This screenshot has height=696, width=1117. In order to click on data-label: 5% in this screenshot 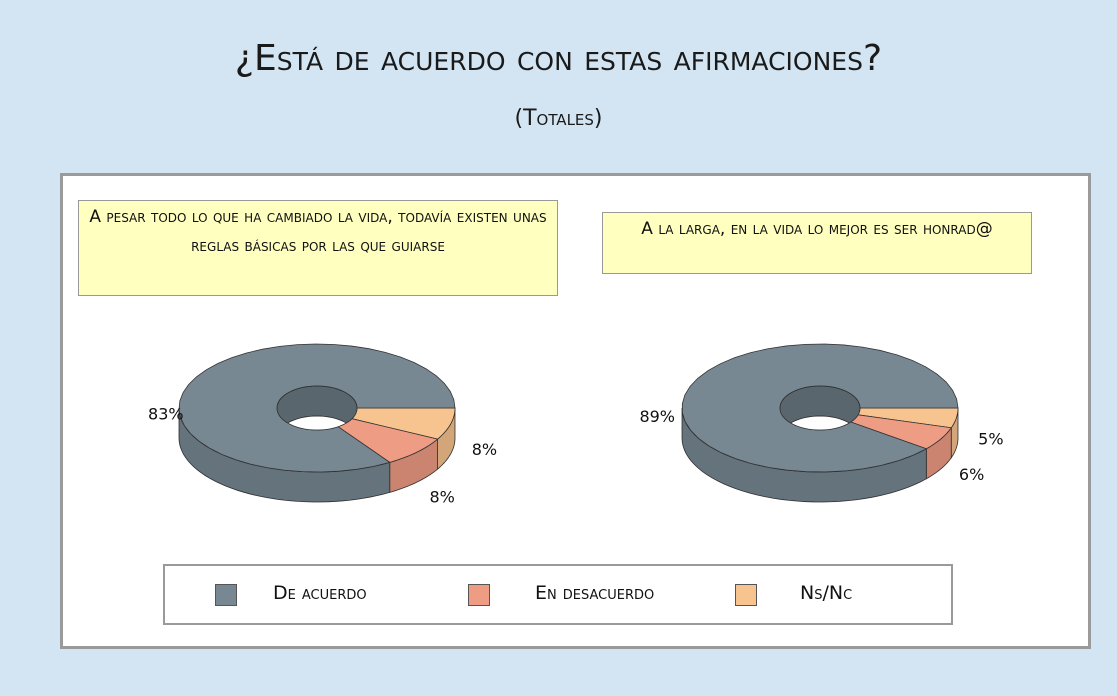, I will do `click(990, 439)`.